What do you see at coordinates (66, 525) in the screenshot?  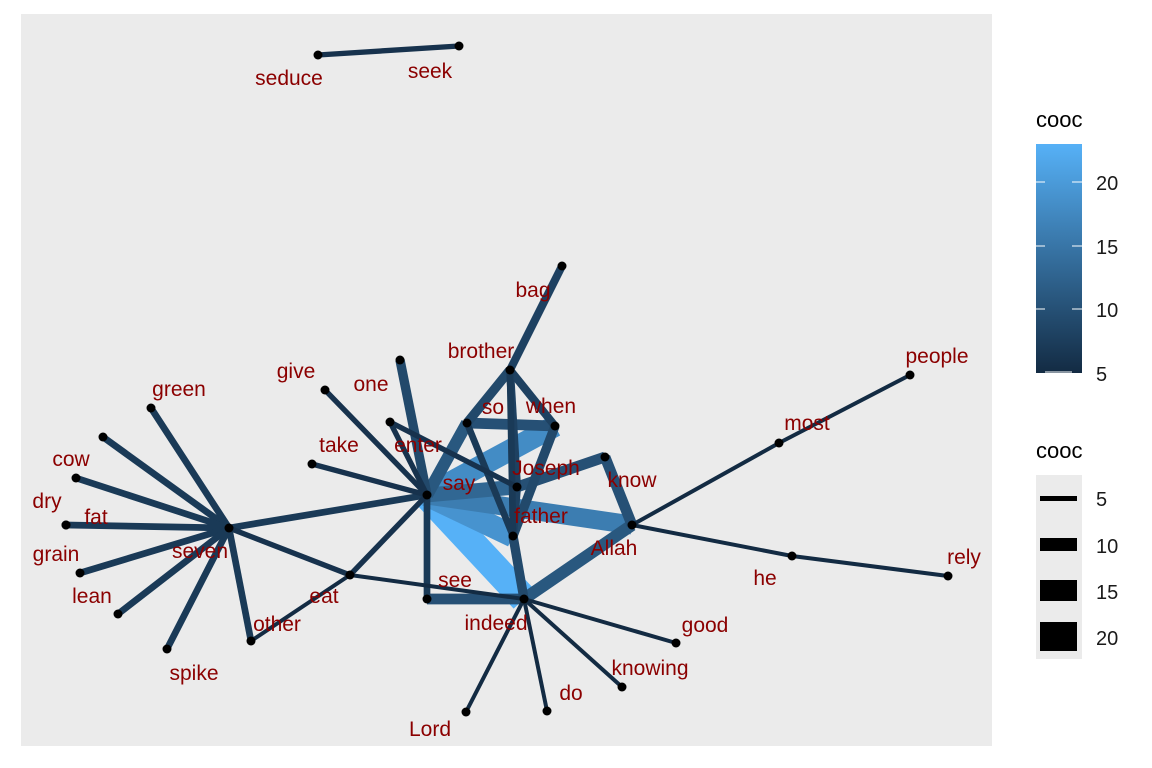 I see `node-fat` at bounding box center [66, 525].